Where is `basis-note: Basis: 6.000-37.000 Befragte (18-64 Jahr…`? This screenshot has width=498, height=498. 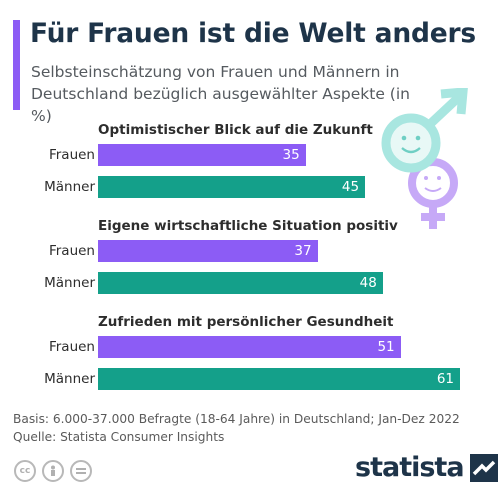
basis-note: Basis: 6.000-37.000 Befragte (18-64 Jahr… is located at coordinates (236, 419).